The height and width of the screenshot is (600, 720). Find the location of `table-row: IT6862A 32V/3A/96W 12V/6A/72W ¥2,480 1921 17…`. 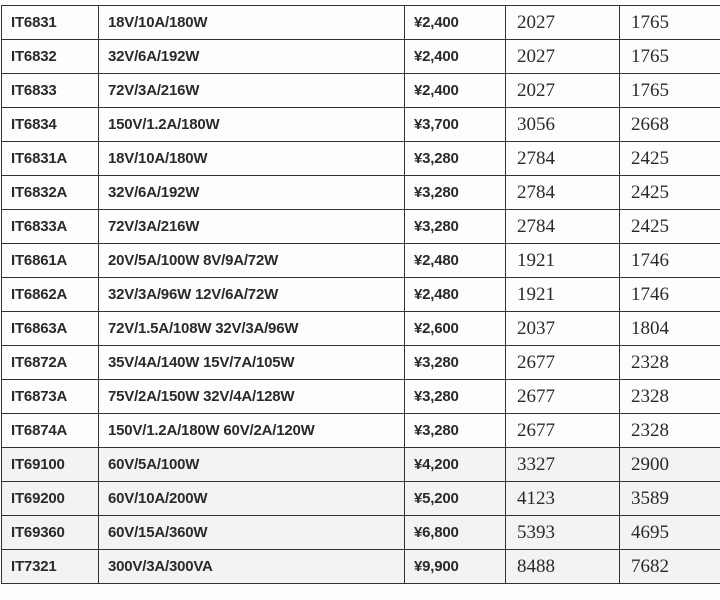

table-row: IT6862A 32V/3A/96W 12V/6A/72W ¥2,480 1921 17… is located at coordinates (360, 294).